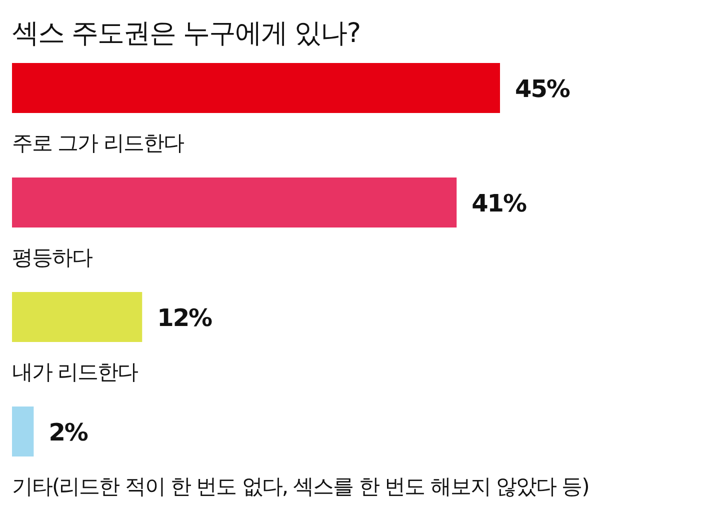 The height and width of the screenshot is (515, 715). I want to click on title: 섹스 주도권은 누구에게 있나?, so click(186, 33).